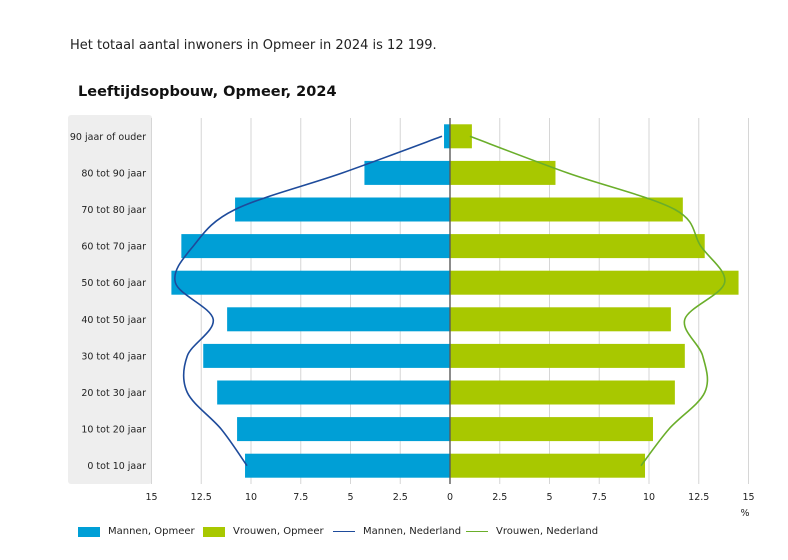 This screenshot has height=560, width=788. What do you see at coordinates (412, 531) in the screenshot?
I see `legend-label-mannen-nederland: Mannen, Nederland` at bounding box center [412, 531].